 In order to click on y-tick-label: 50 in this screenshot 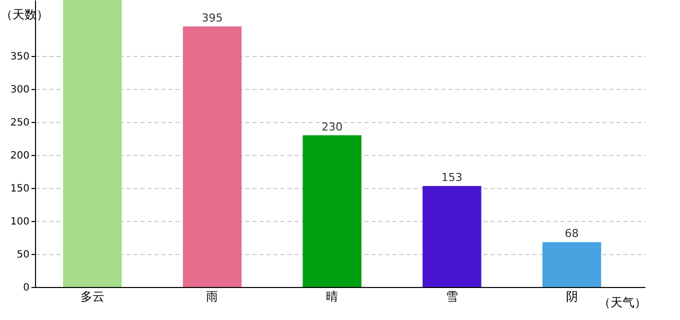, I will do `click(23, 255)`.